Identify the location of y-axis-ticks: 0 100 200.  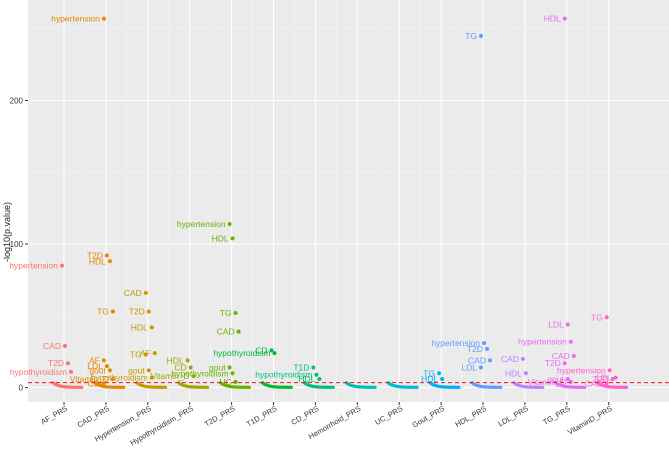
(19, 245).